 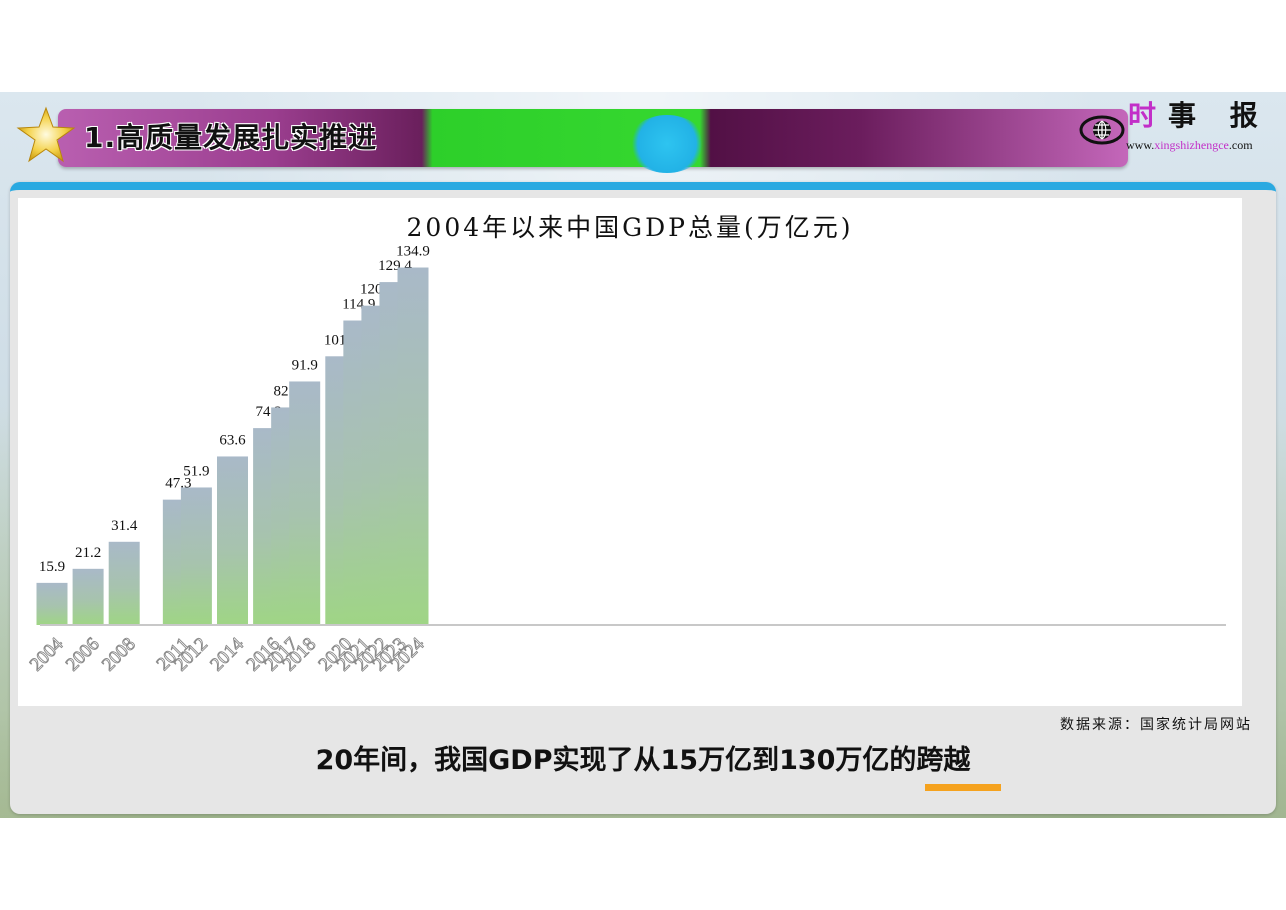 I want to click on chart-title: 2004年以来中国GDP总量(万亿元), so click(x=630, y=227).